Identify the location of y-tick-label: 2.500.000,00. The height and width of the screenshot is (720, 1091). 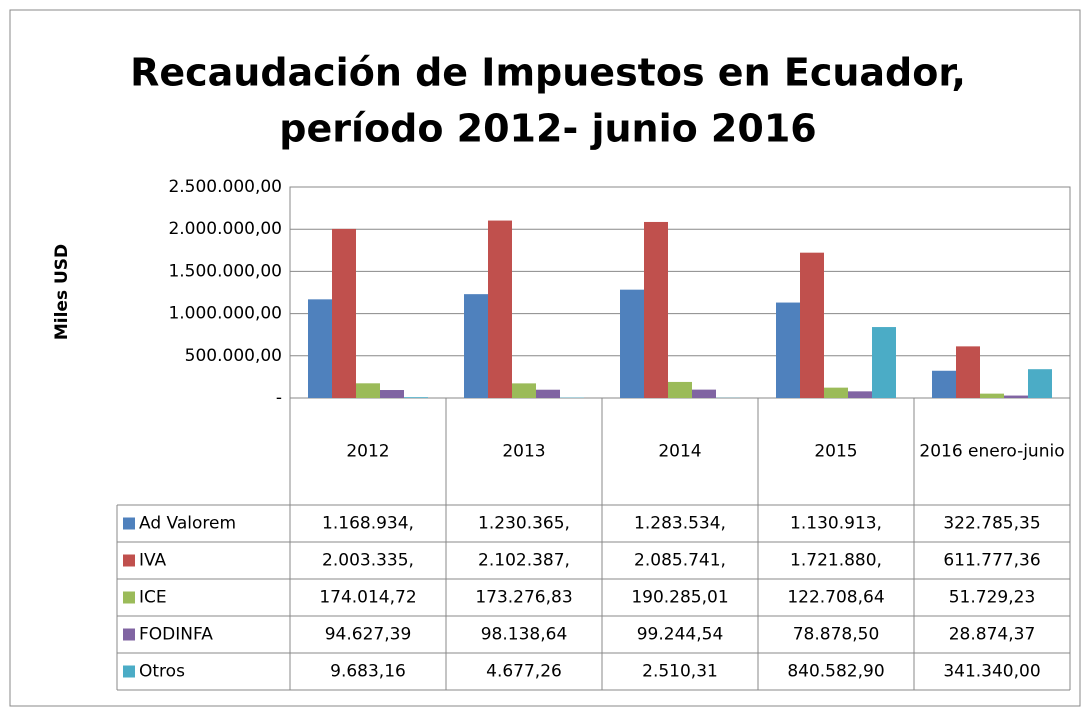
(225, 187).